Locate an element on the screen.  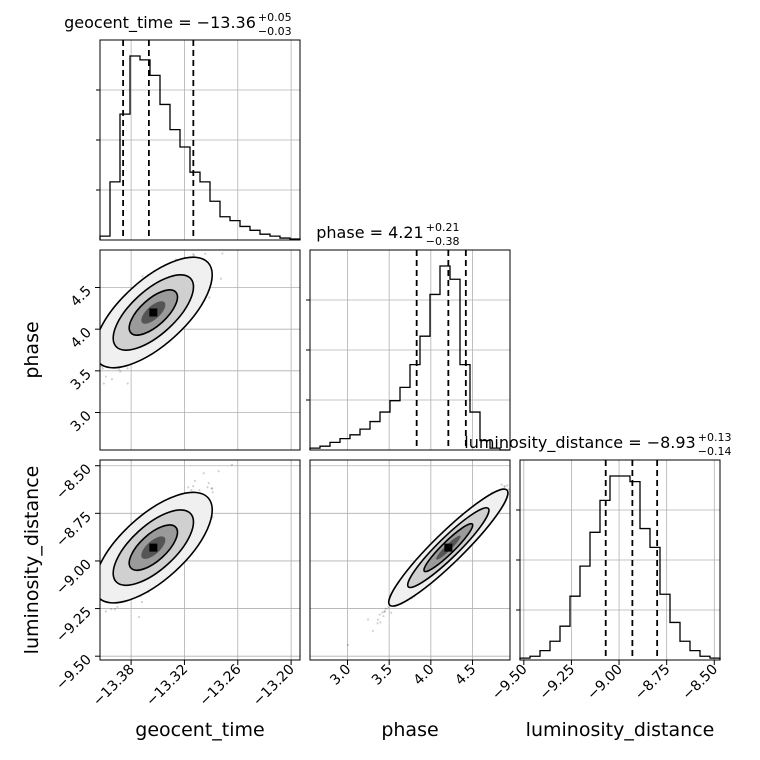
x-tick-label: 4.0 is located at coordinates (424, 675).